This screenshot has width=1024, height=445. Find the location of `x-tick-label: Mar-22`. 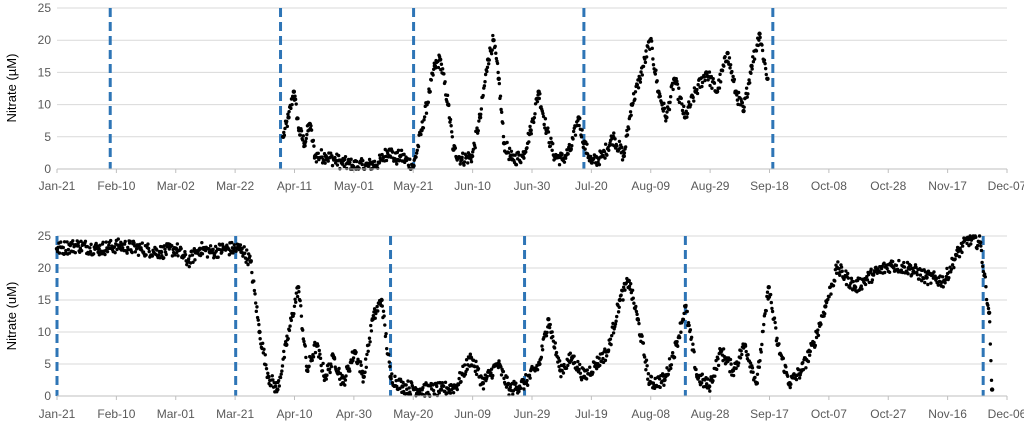

x-tick-label: Mar-22 is located at coordinates (235, 186).